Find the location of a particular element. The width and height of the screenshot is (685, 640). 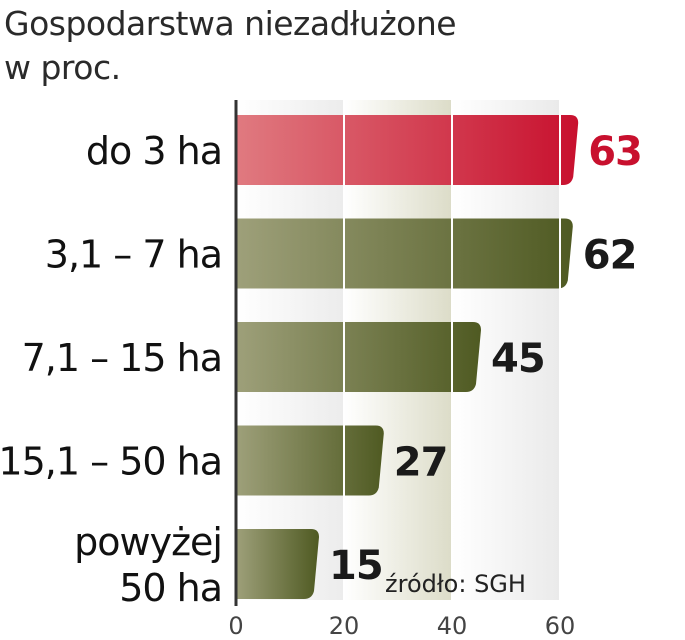

value-label: 62 is located at coordinates (610, 256).